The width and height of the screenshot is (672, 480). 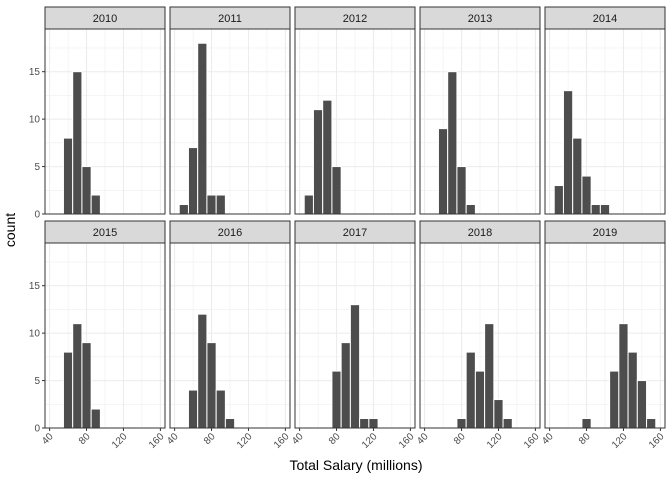 I want to click on facet-panel-2015: 2015, so click(x=105, y=324).